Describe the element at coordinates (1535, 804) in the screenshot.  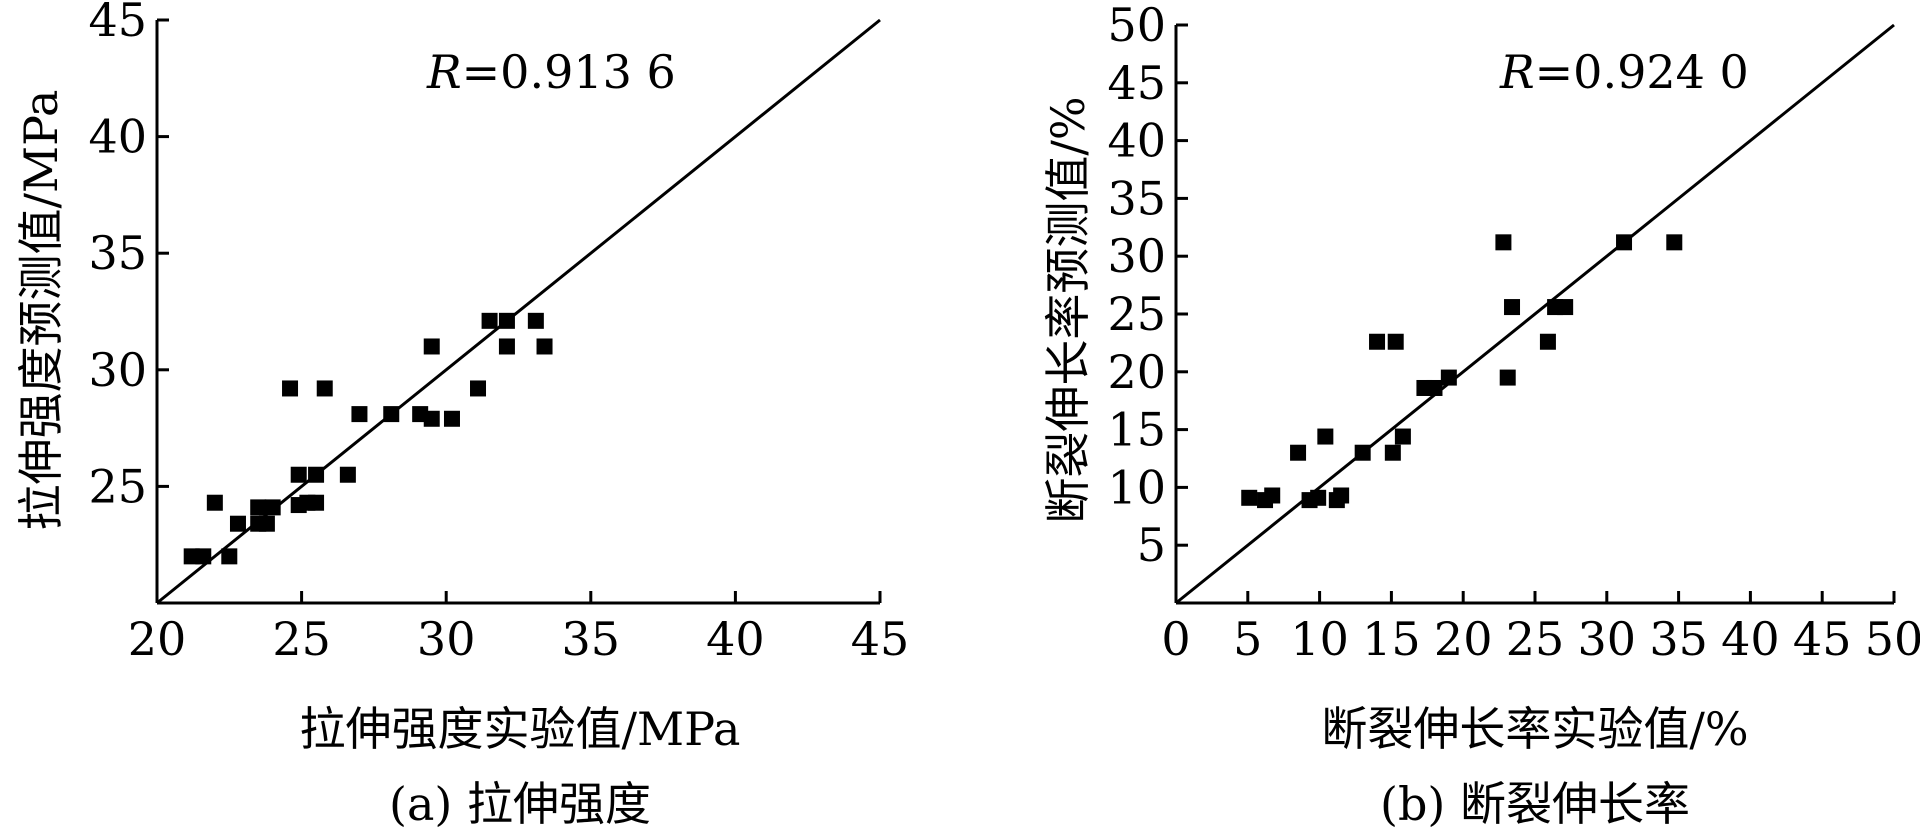
I see `panel-b-caption: (b) 断裂伸长率` at that location.